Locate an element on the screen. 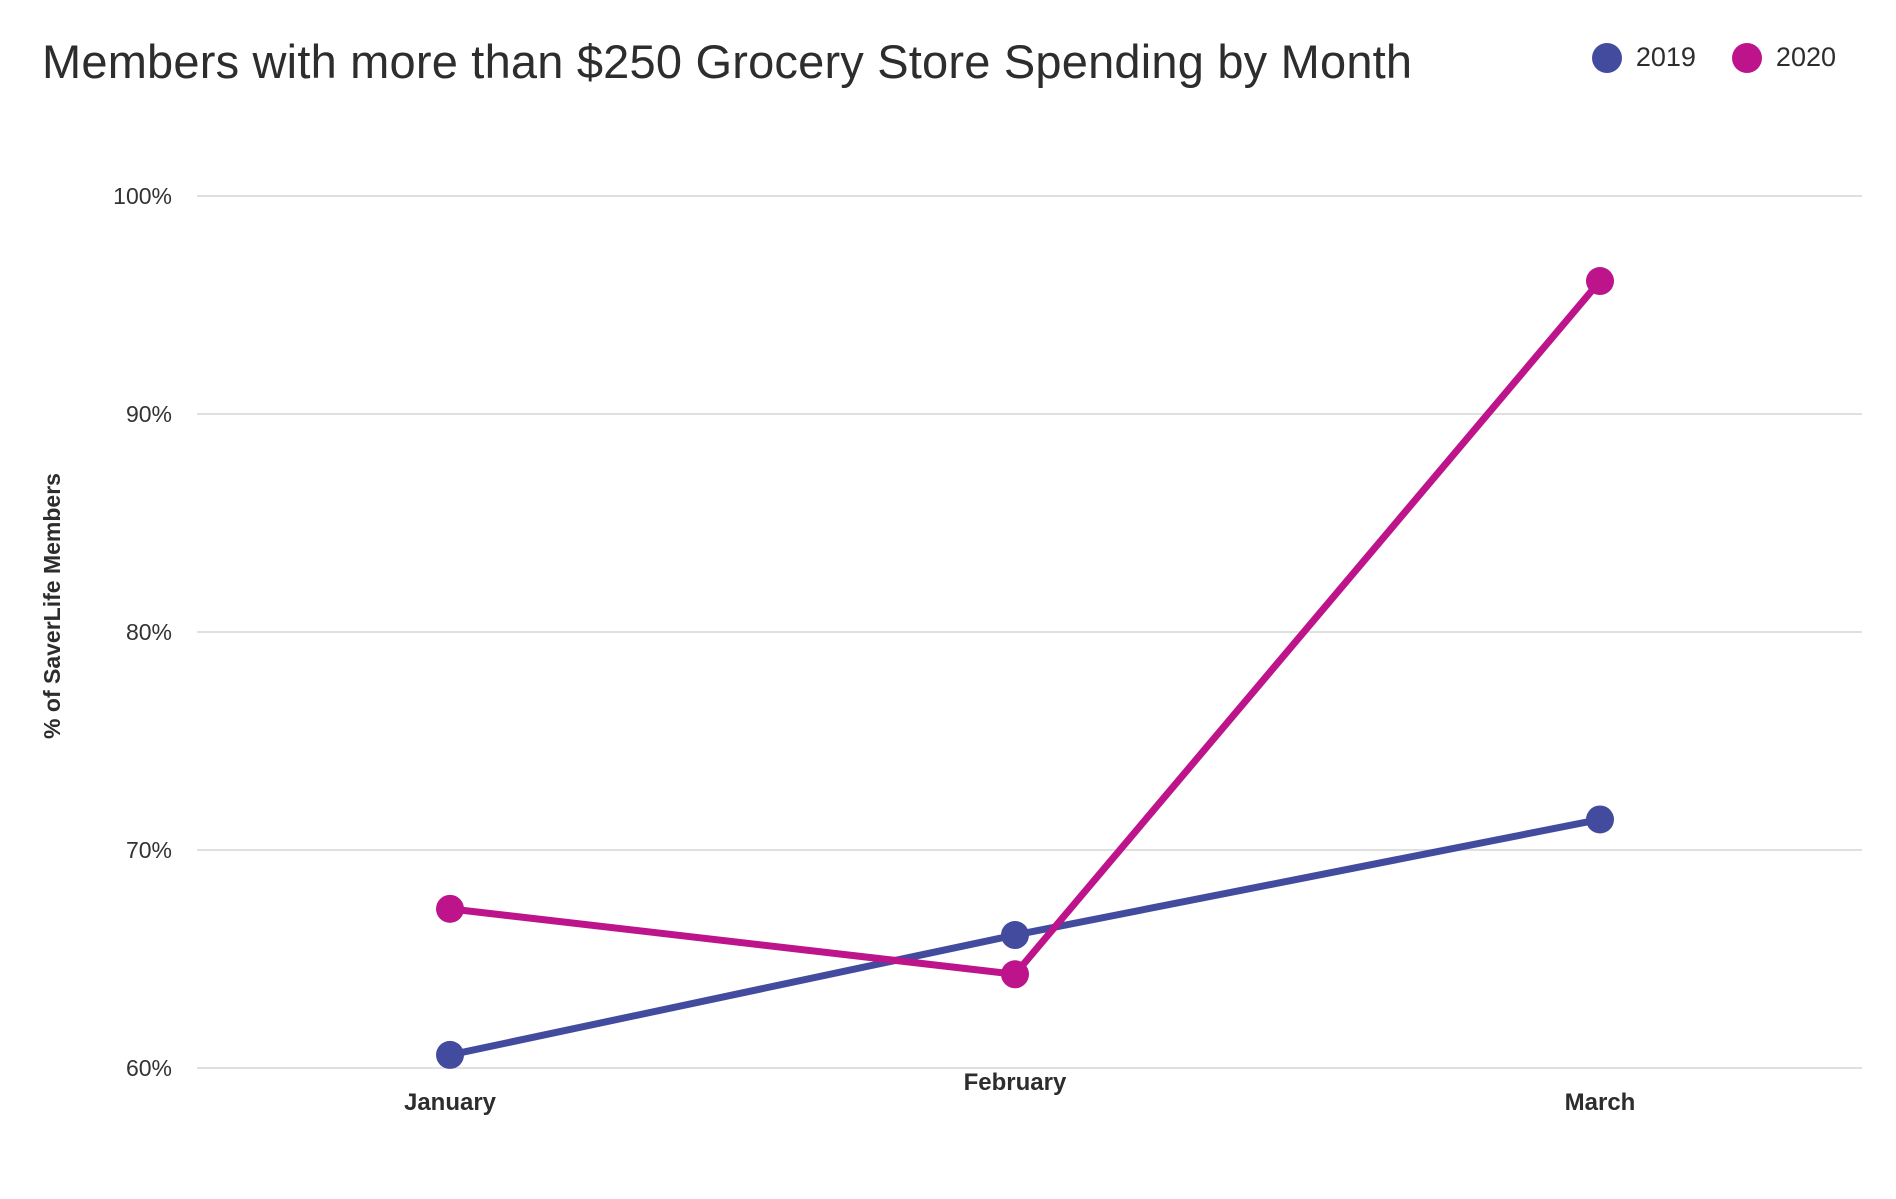  y-tick-label-80: 80% is located at coordinates (149, 632).